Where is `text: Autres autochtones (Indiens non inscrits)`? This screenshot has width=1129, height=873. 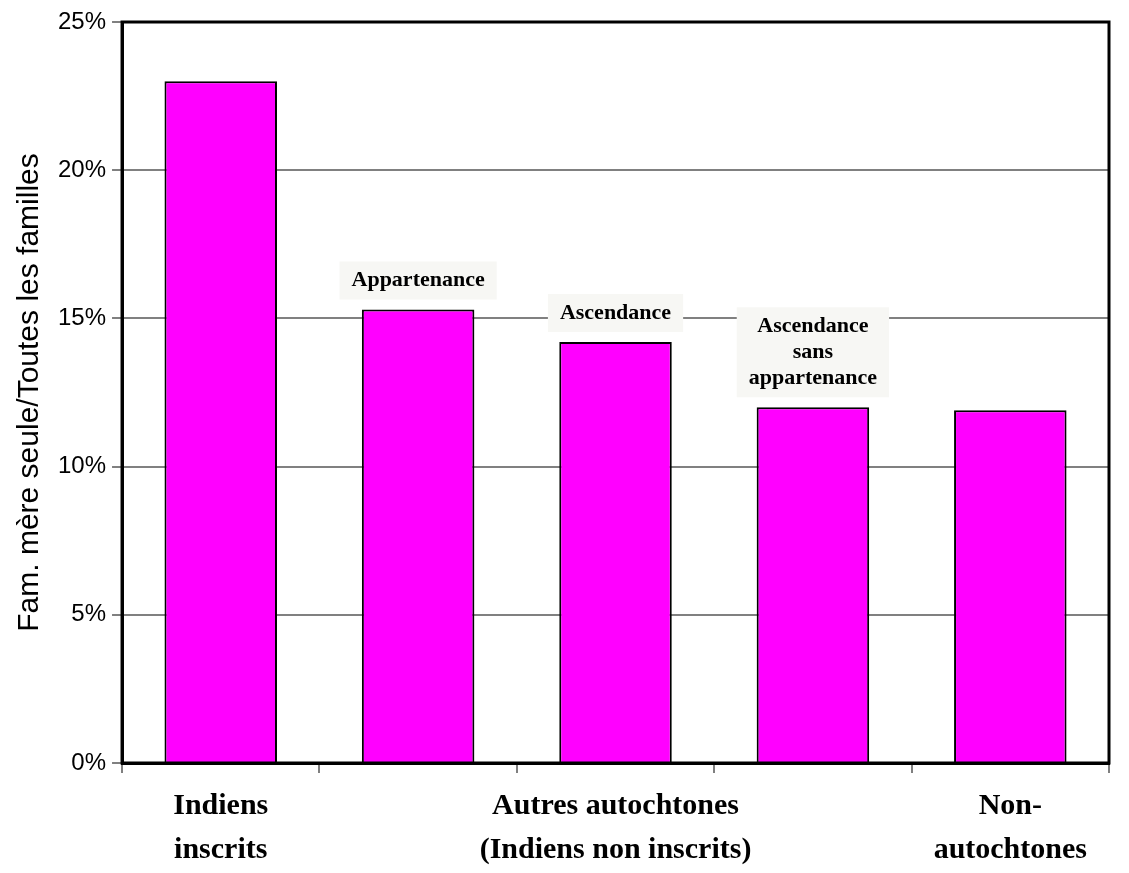
text: Autres autochtones (Indiens non inscrits) is located at coordinates (615, 825).